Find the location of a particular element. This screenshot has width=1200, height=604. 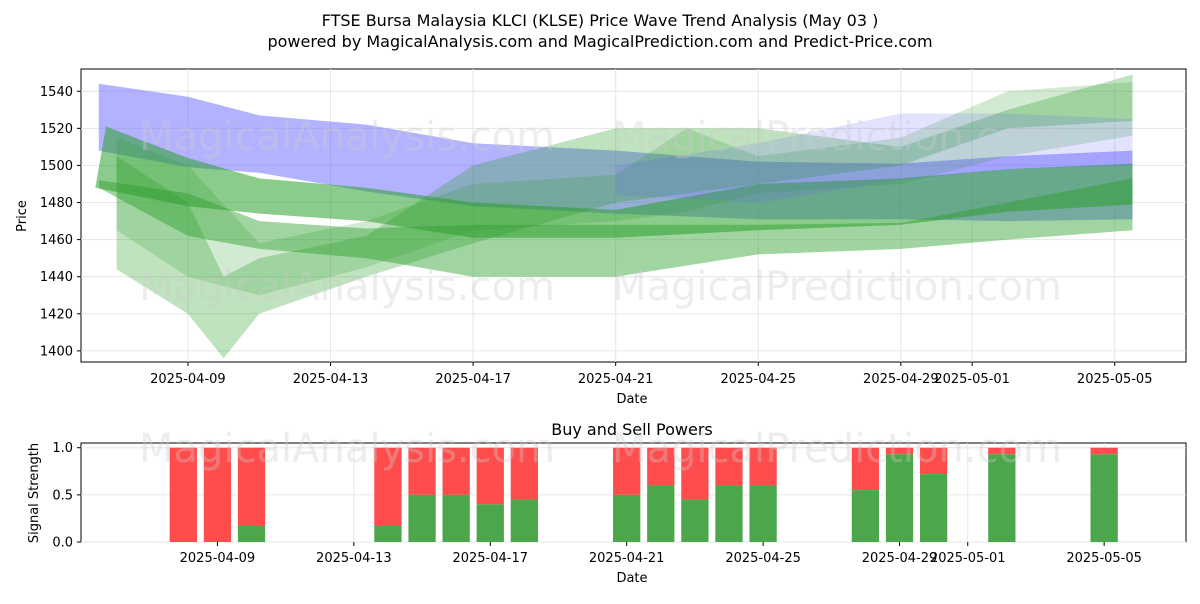

price-x-tick-label: 2025-04-17 is located at coordinates (473, 379).